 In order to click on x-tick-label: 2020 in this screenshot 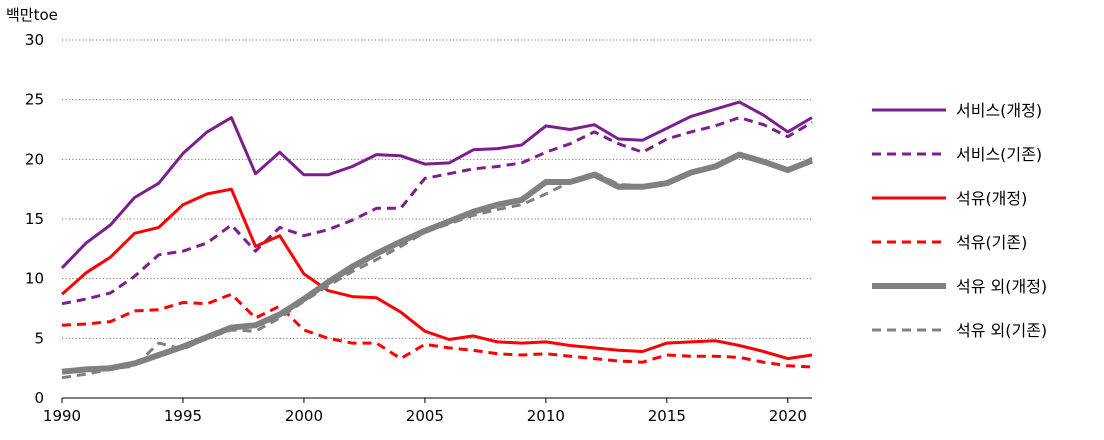, I will do `click(788, 416)`.